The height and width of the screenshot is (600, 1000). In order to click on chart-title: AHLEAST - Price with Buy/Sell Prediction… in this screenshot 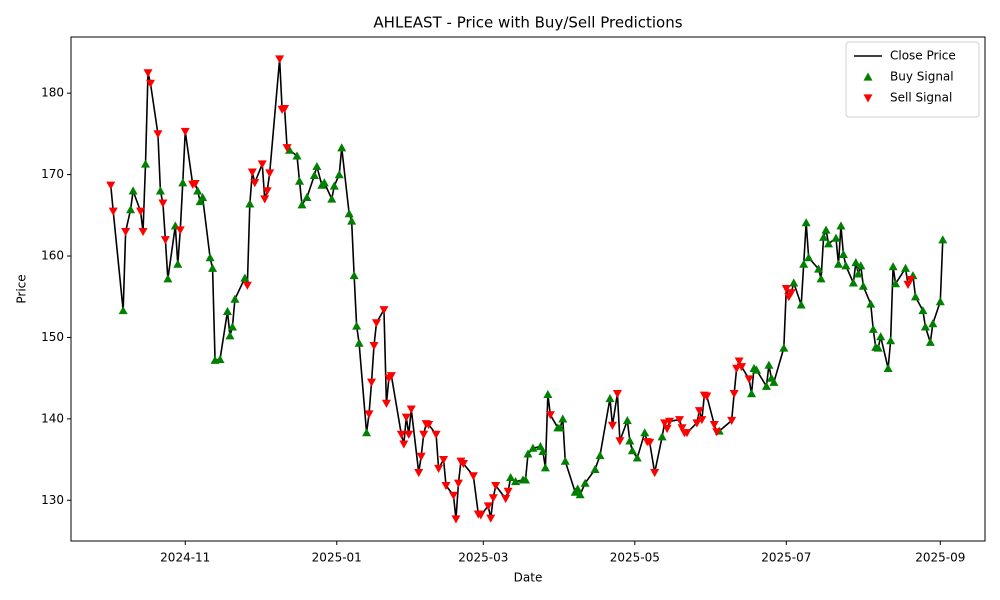, I will do `click(527, 23)`.